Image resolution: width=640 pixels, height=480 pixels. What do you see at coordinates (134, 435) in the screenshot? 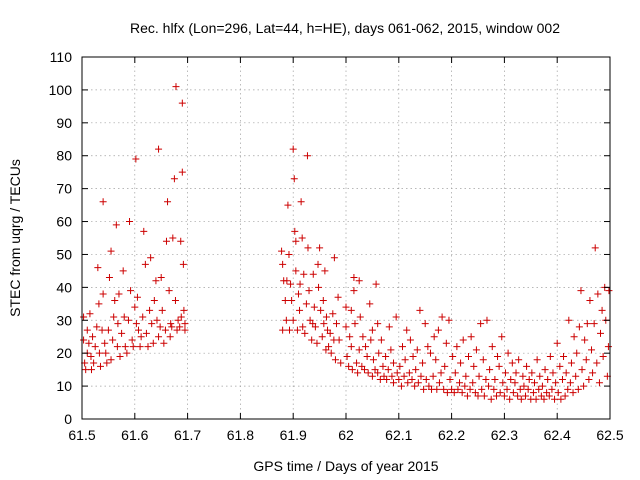
I see `x-tick-label: 61.6` at bounding box center [134, 435].